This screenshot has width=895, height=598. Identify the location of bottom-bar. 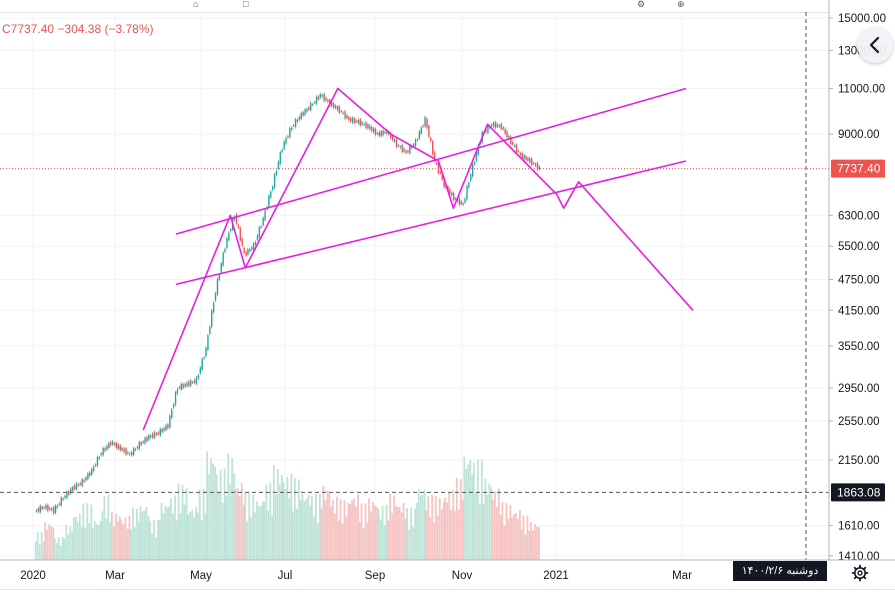
(447, 593).